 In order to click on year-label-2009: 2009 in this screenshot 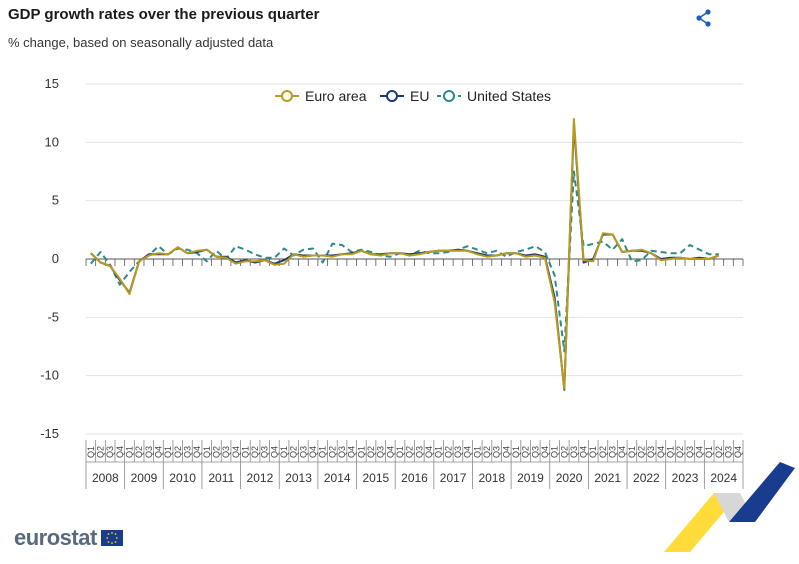, I will do `click(144, 478)`.